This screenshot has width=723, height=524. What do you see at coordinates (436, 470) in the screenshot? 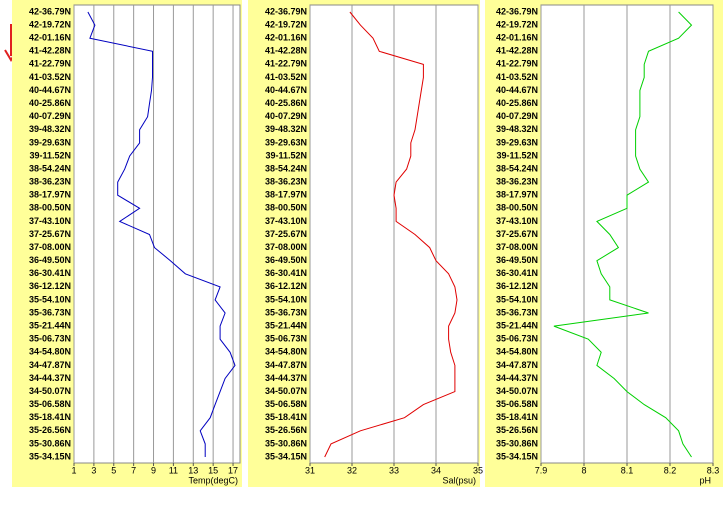
I see `x-tick-label: 34` at bounding box center [436, 470].